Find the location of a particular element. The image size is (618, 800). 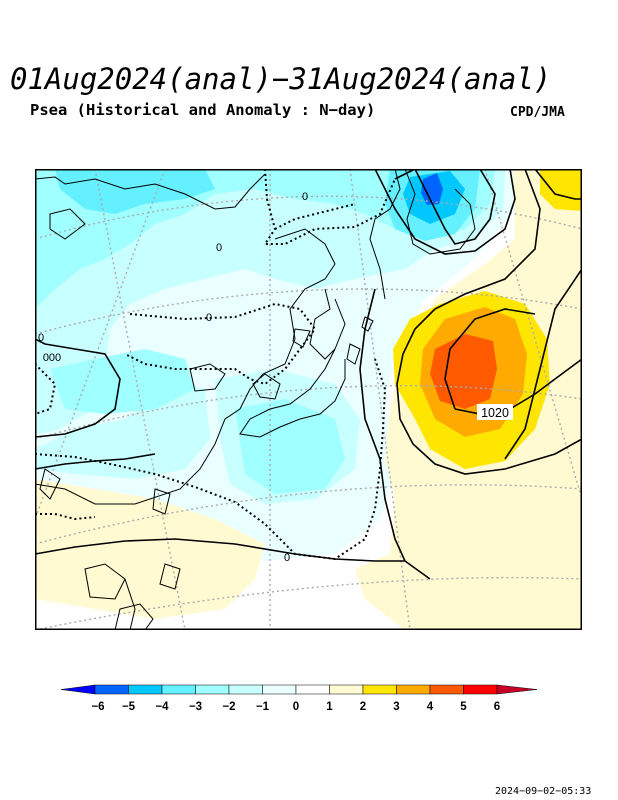

zero-label-west-cluster: 000 is located at coordinates (52, 358).